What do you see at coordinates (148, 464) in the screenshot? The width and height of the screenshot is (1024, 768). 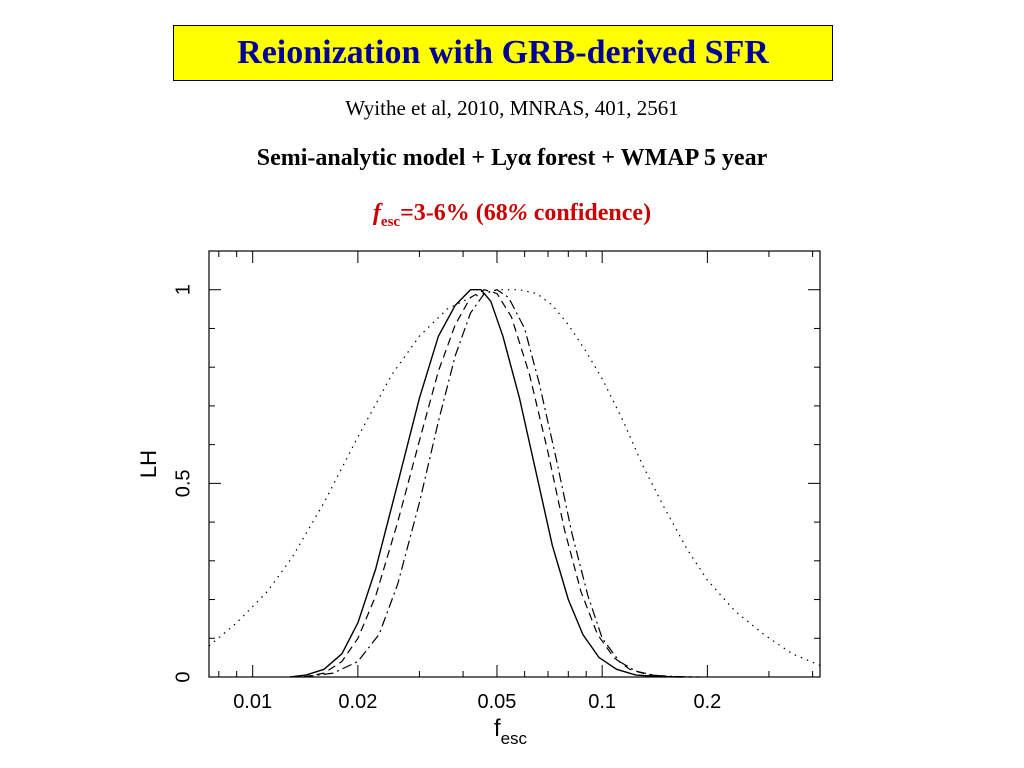 I see `y-axis-label: LH` at bounding box center [148, 464].